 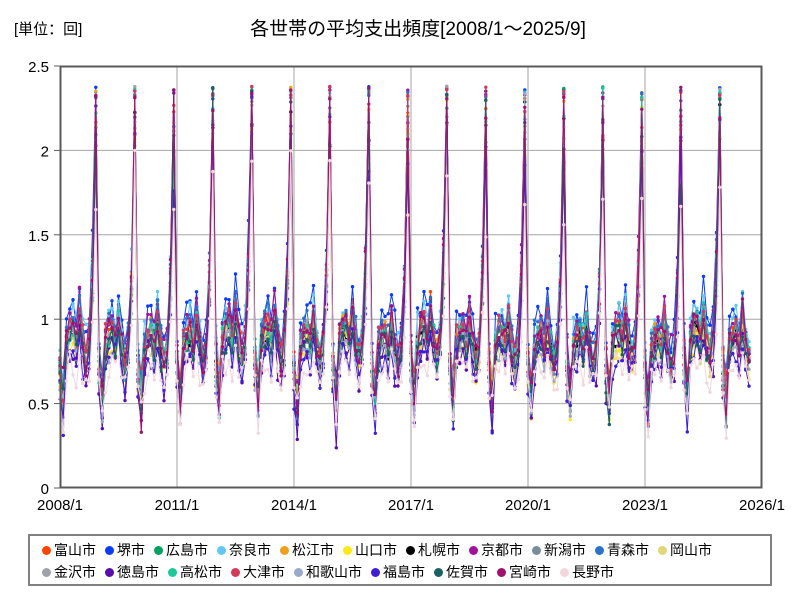 What do you see at coordinates (258, 572) in the screenshot?
I see `legend-item-大津市: 大津市` at bounding box center [258, 572].